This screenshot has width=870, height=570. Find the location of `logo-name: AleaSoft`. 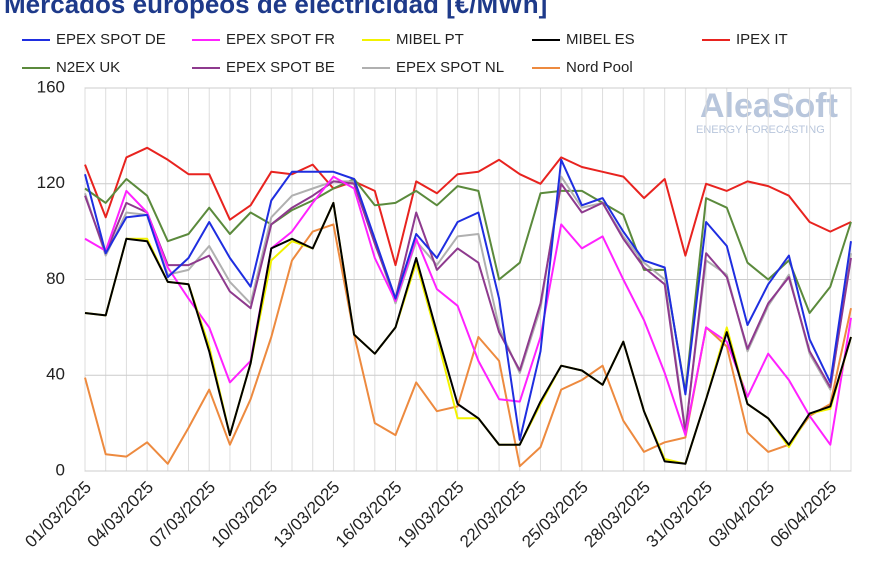

logo-name: AleaSoft is located at coordinates (769, 106).